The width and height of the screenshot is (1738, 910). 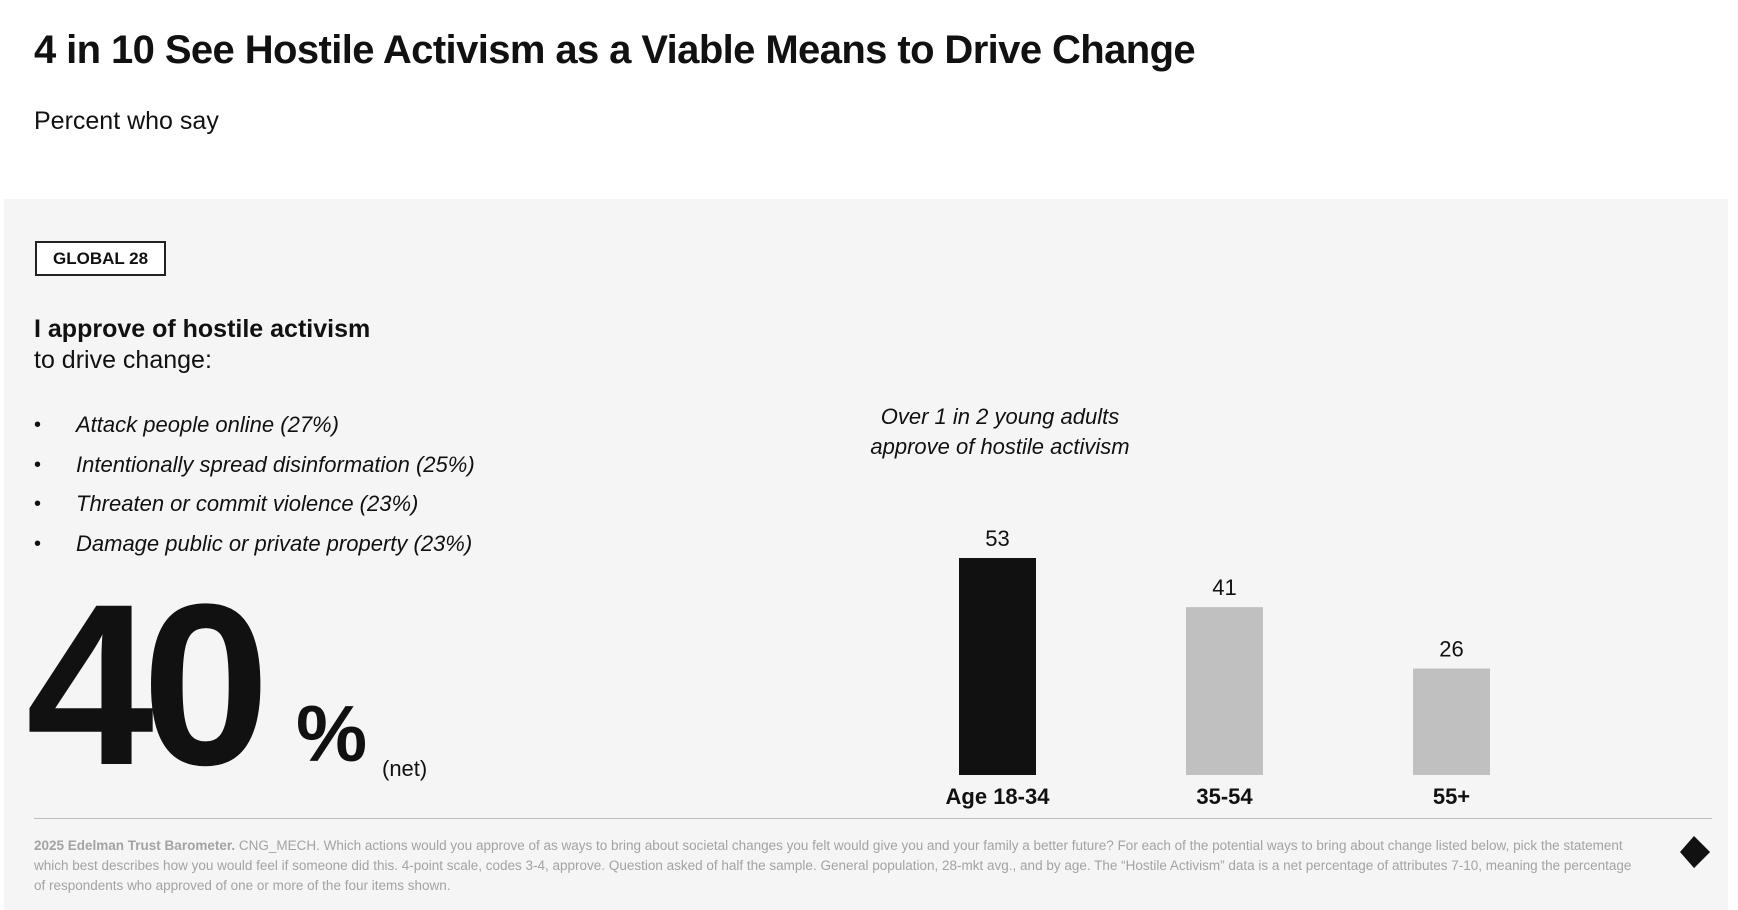 I want to click on category-label: 55+, so click(x=1451, y=796).